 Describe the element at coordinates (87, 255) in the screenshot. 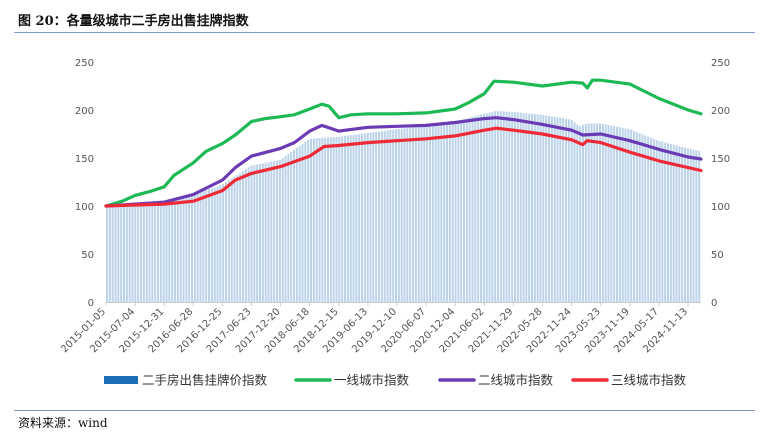

I see `y-tick-left: 50` at that location.